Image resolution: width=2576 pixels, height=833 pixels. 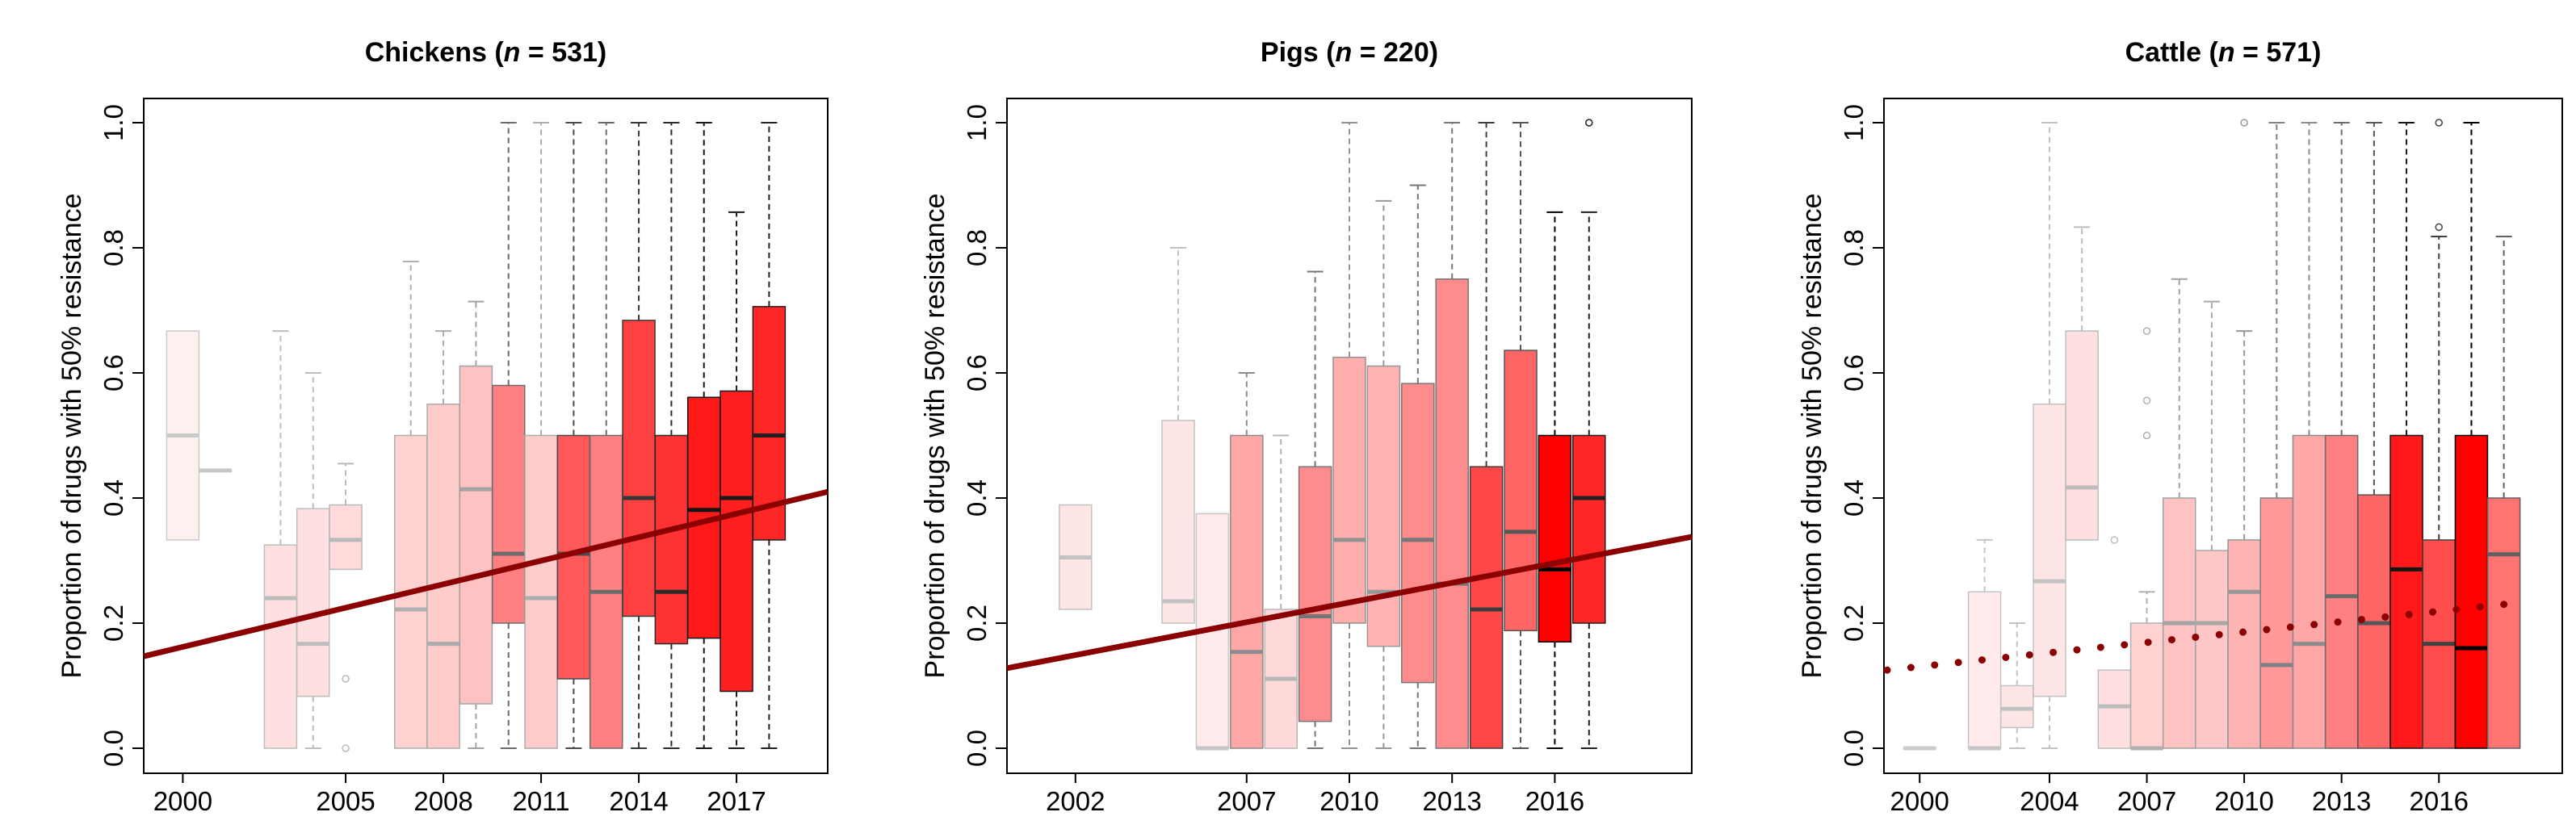 What do you see at coordinates (1452, 435) in the screenshot?
I see `box-2013` at bounding box center [1452, 435].